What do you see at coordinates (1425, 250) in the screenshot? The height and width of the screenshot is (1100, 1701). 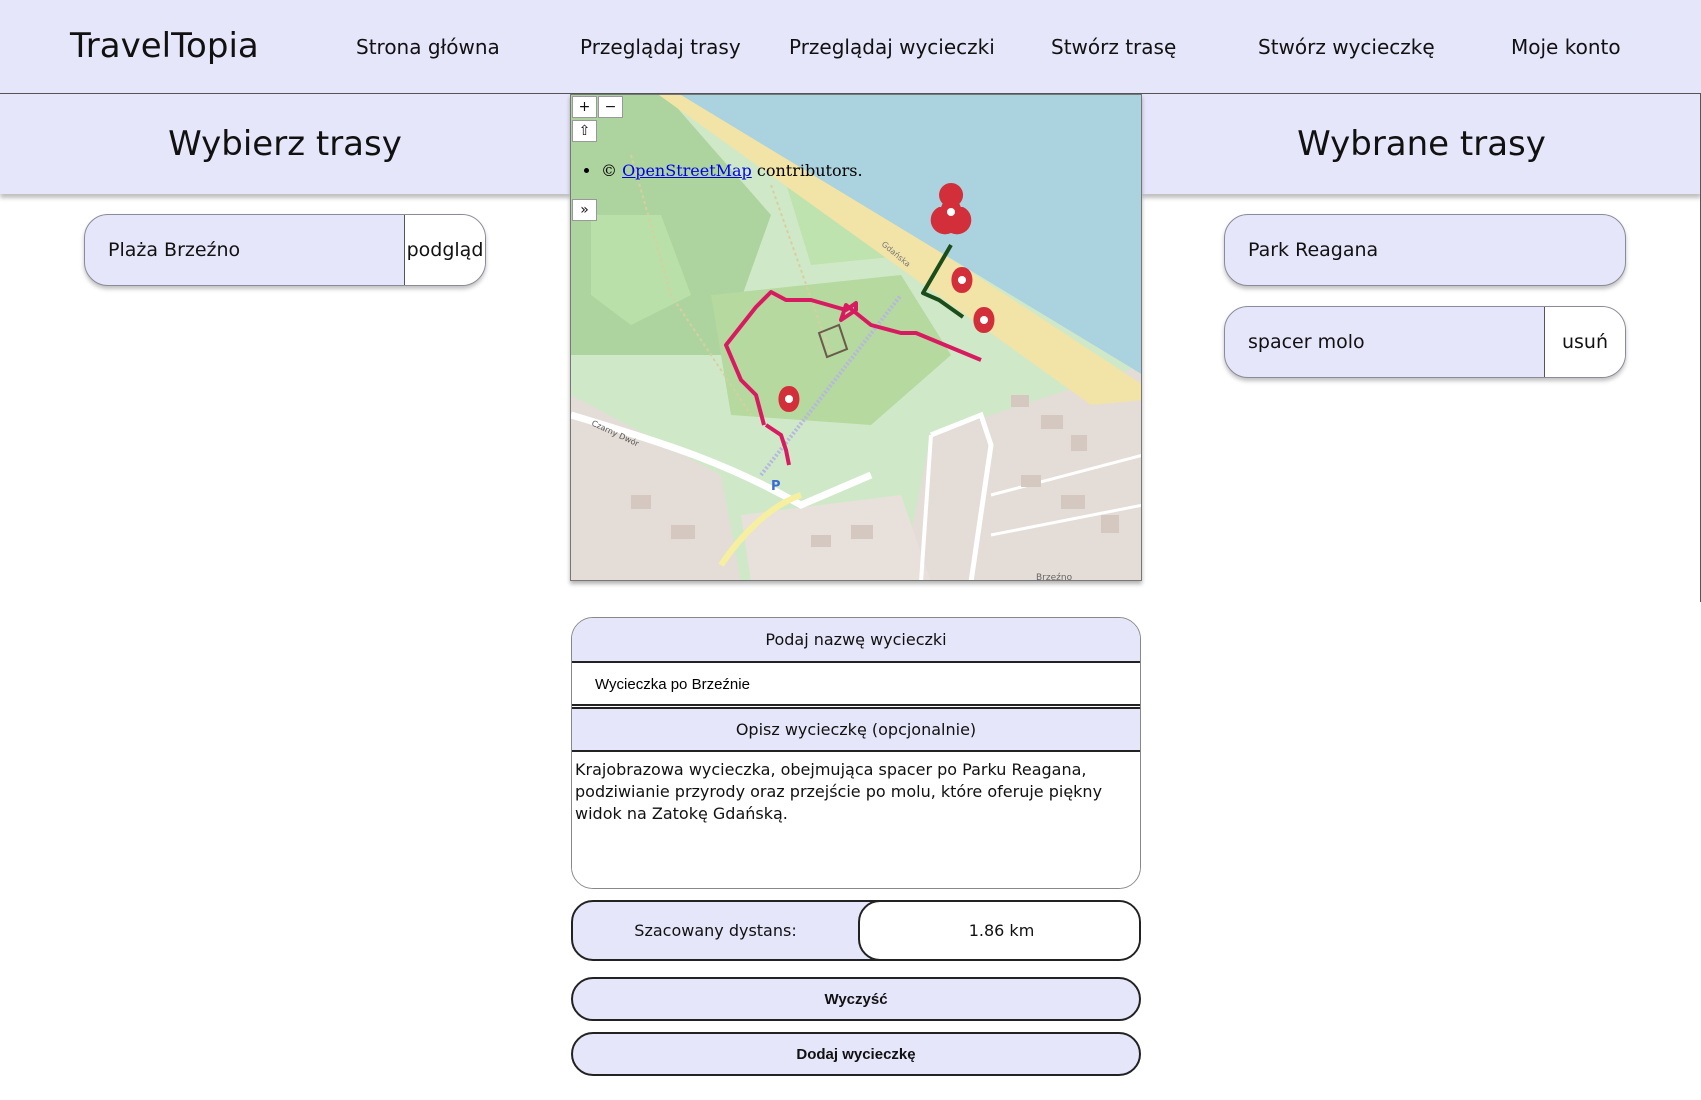 I see `selected-route-card: Park Reagana` at bounding box center [1425, 250].